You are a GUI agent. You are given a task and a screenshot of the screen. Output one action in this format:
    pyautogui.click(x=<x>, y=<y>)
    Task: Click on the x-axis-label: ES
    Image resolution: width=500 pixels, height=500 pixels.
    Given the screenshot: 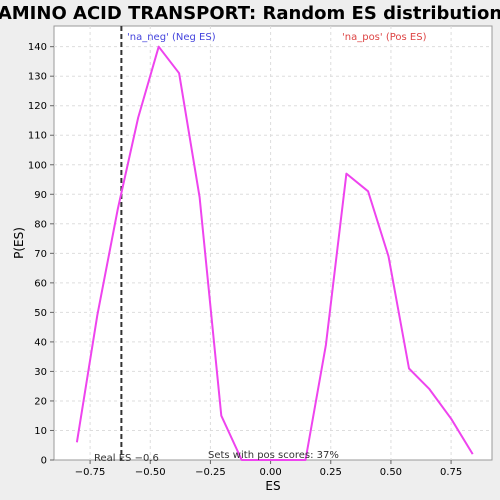 What is the action you would take?
    pyautogui.click(x=272, y=486)
    